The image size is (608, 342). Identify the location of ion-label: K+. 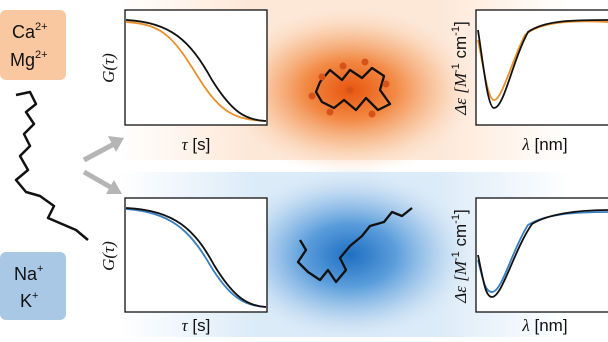
(29, 300).